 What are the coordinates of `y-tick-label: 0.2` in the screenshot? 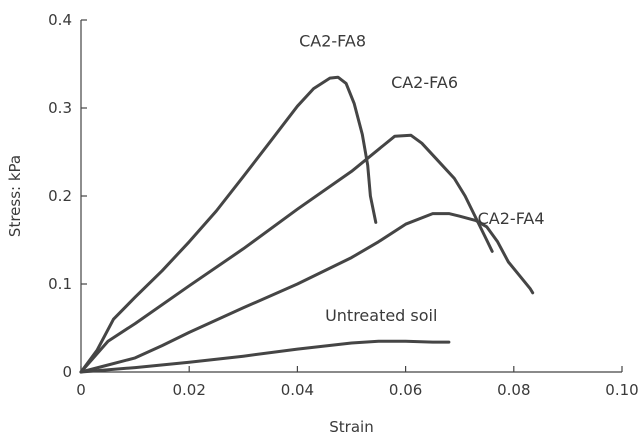 It's located at (60, 196).